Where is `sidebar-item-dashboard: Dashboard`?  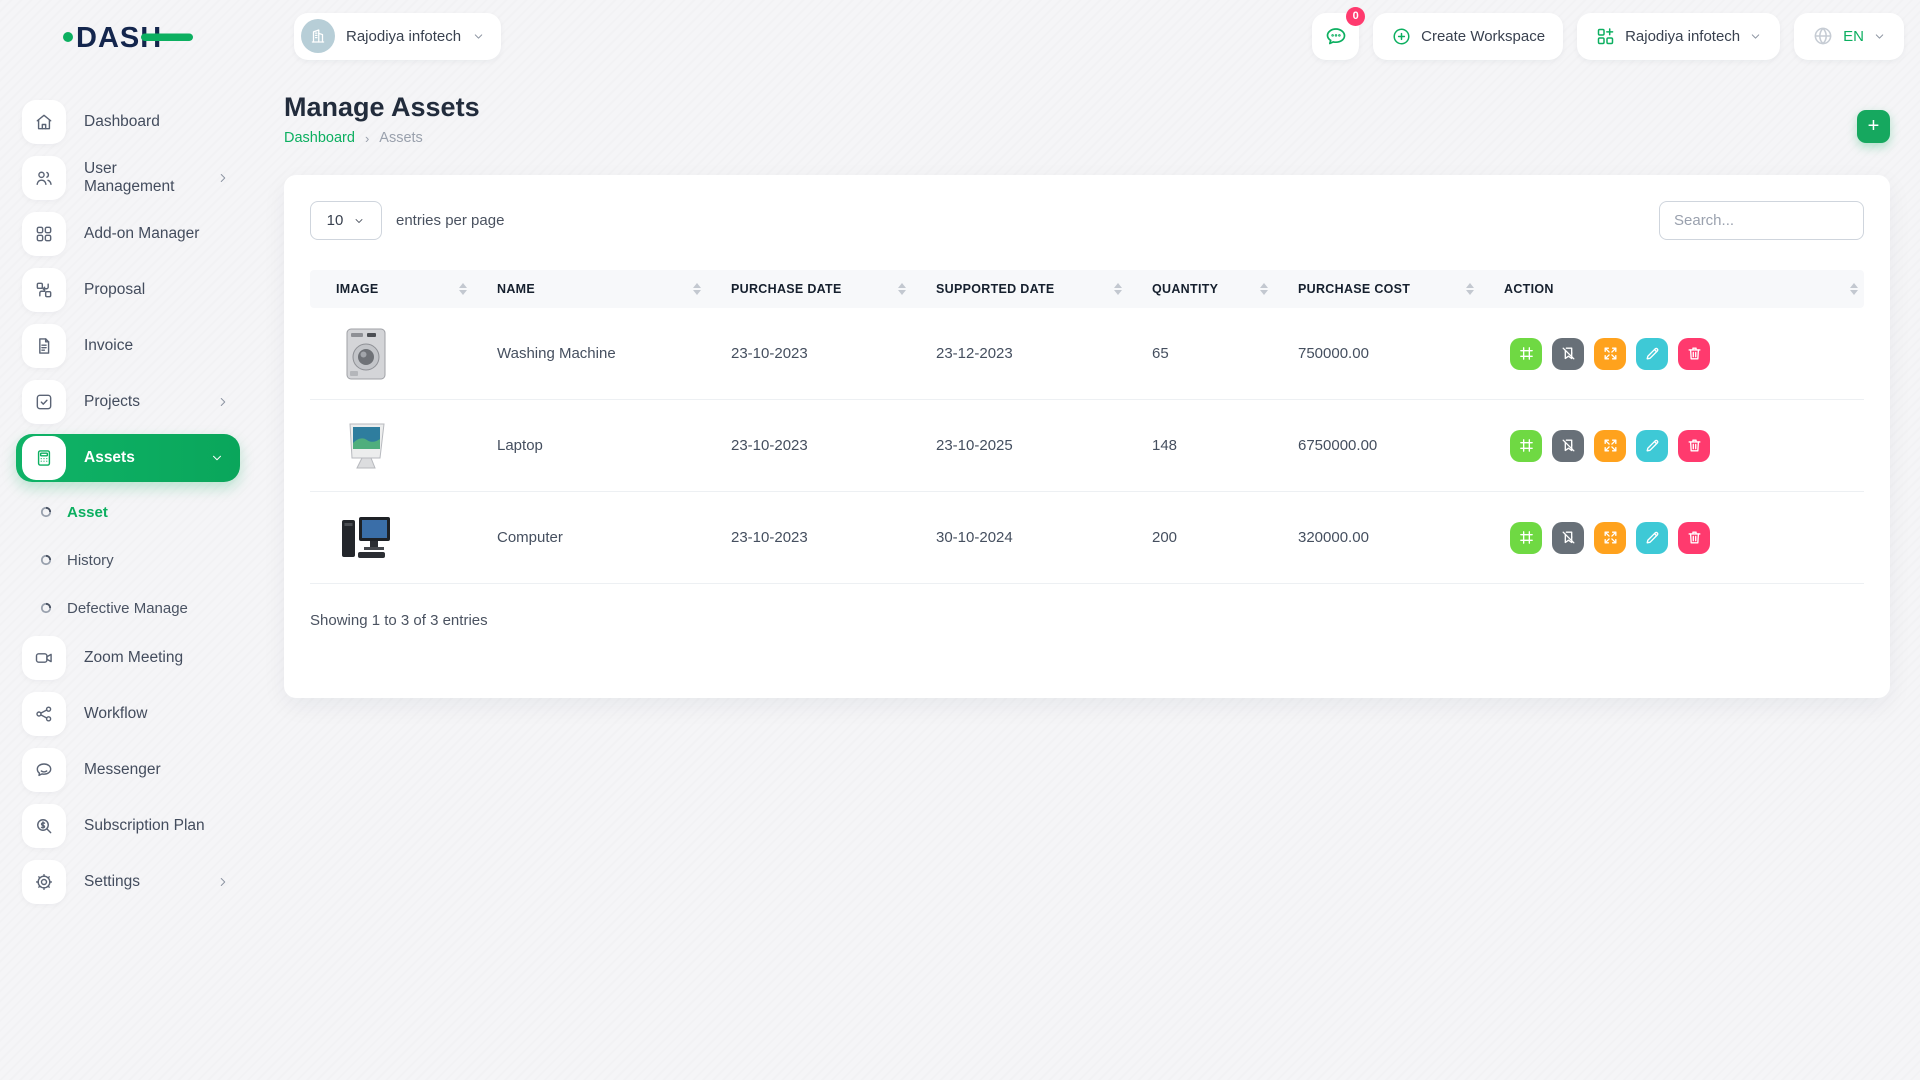
sidebar-item-dashboard: Dashboard is located at coordinates (129, 122).